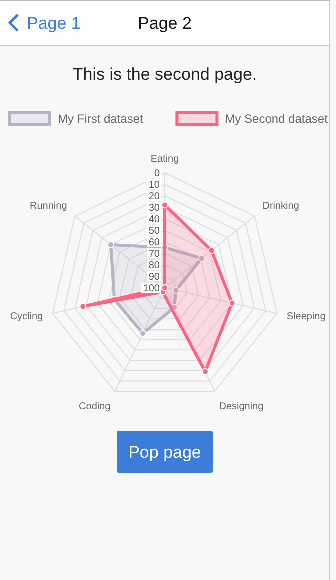 The height and width of the screenshot is (580, 336). I want to click on y-tick-label: 80, so click(154, 266).